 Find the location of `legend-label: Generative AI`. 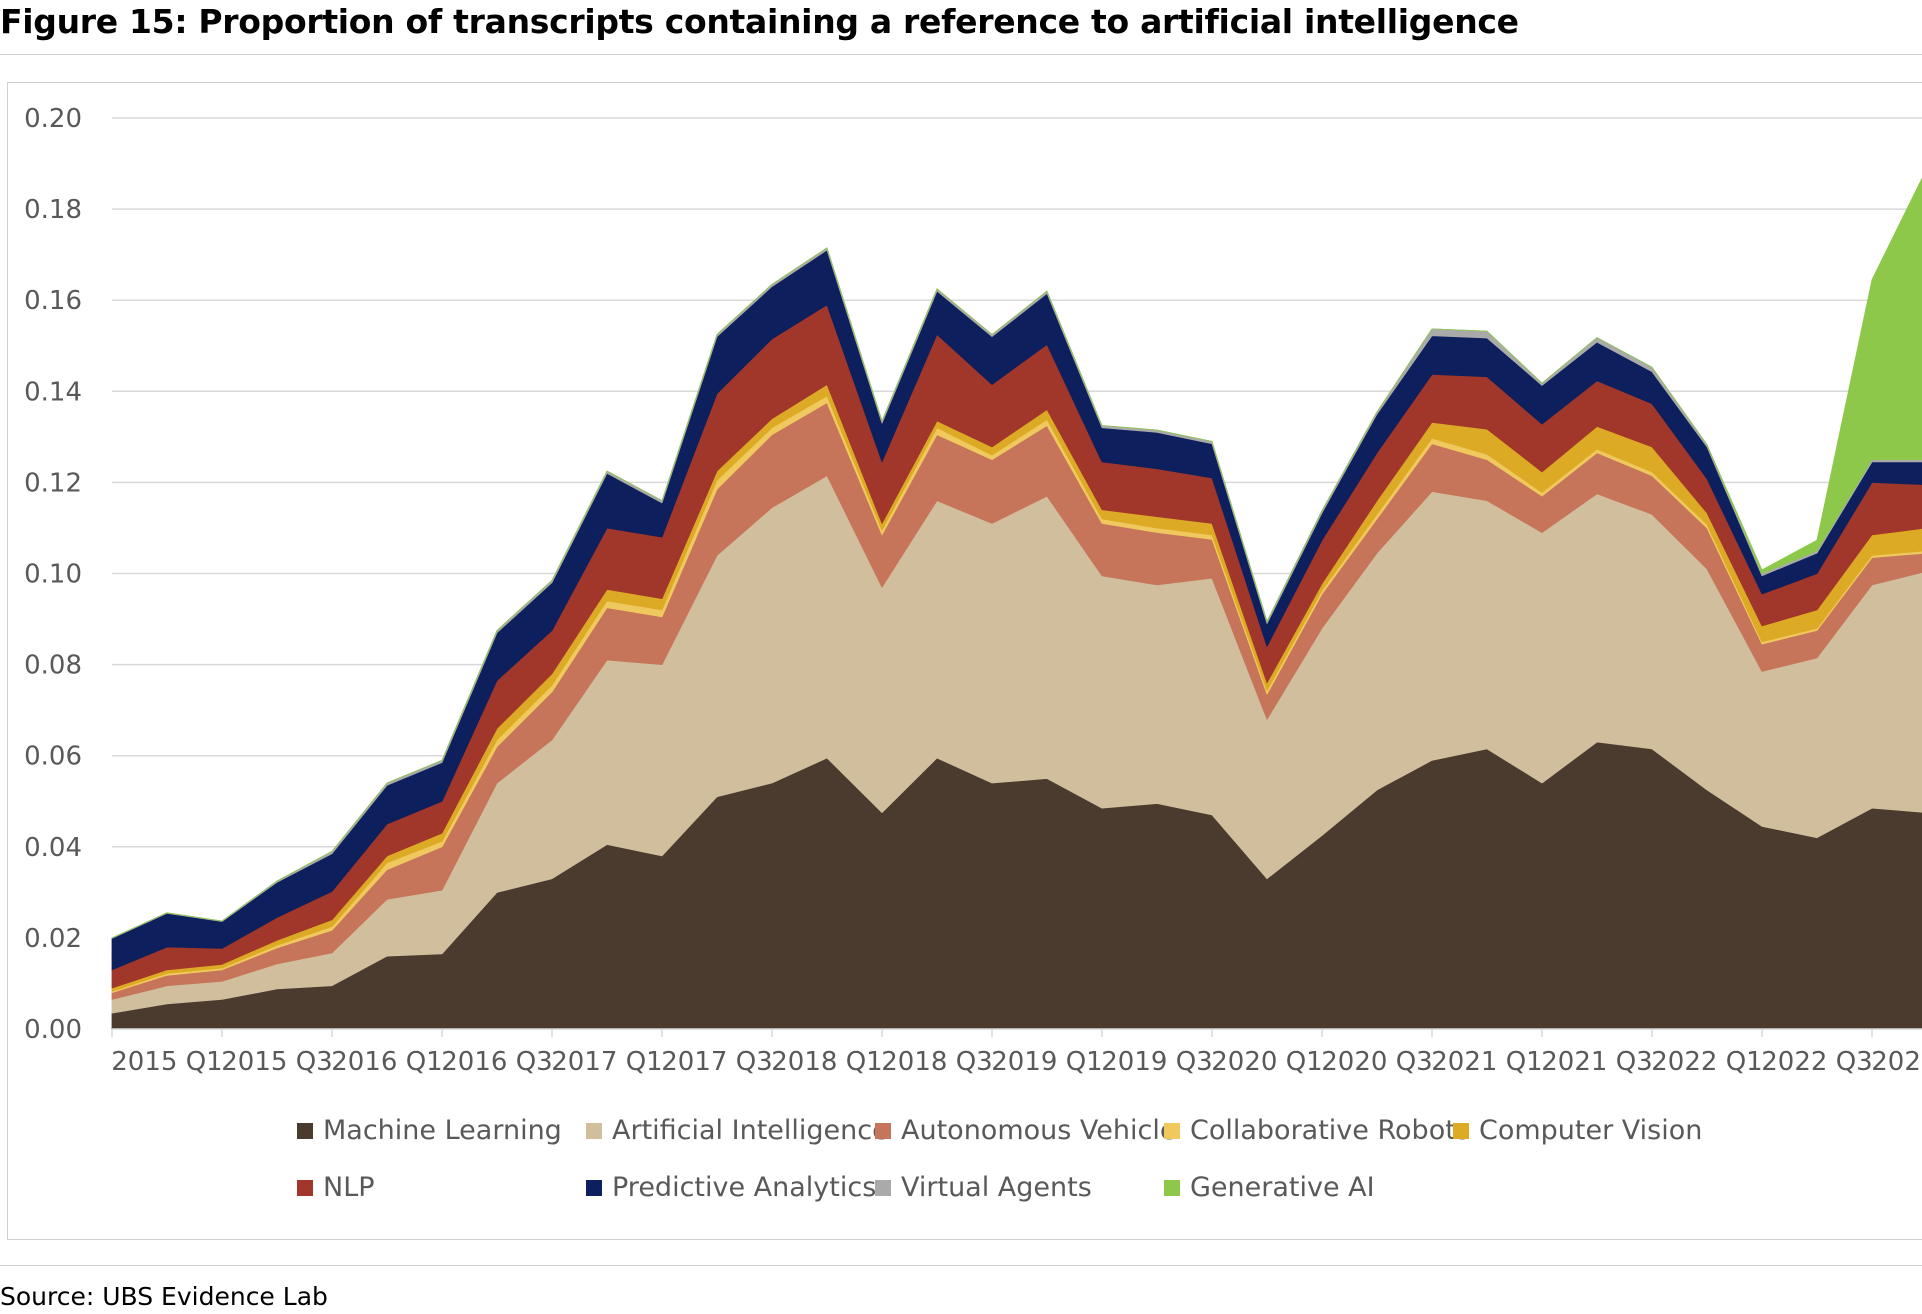

legend-label: Generative AI is located at coordinates (1282, 1187).